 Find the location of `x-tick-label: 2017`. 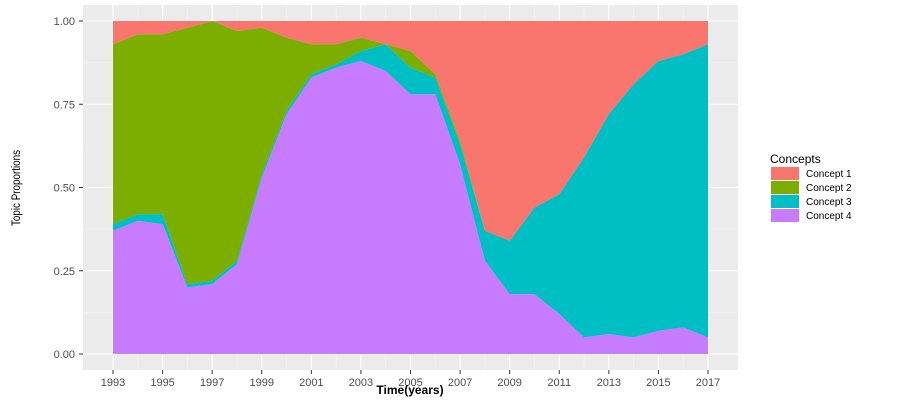

x-tick-label: 2017 is located at coordinates (708, 383).